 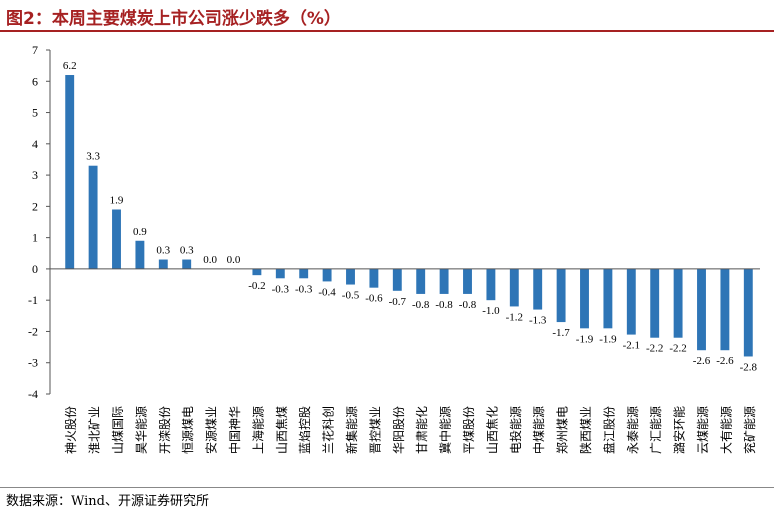 I want to click on y-tick-label: 1, so click(x=35, y=238).